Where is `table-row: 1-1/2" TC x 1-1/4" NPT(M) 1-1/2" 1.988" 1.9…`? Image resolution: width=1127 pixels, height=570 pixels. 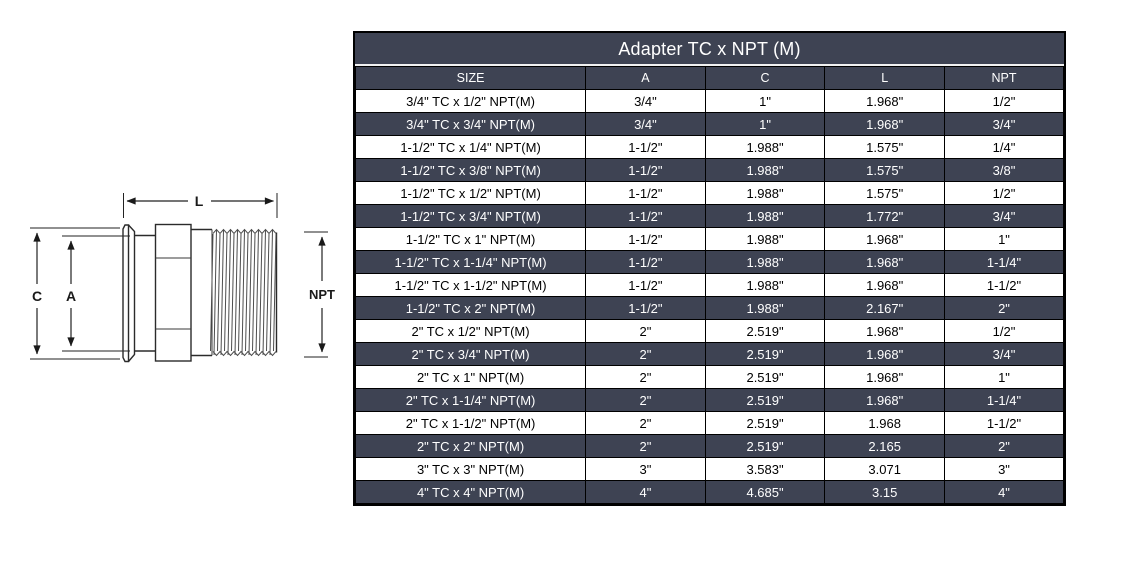
table-row: 1-1/2" TC x 1-1/4" NPT(M) 1-1/2" 1.988" 1.9… is located at coordinates (709, 262).